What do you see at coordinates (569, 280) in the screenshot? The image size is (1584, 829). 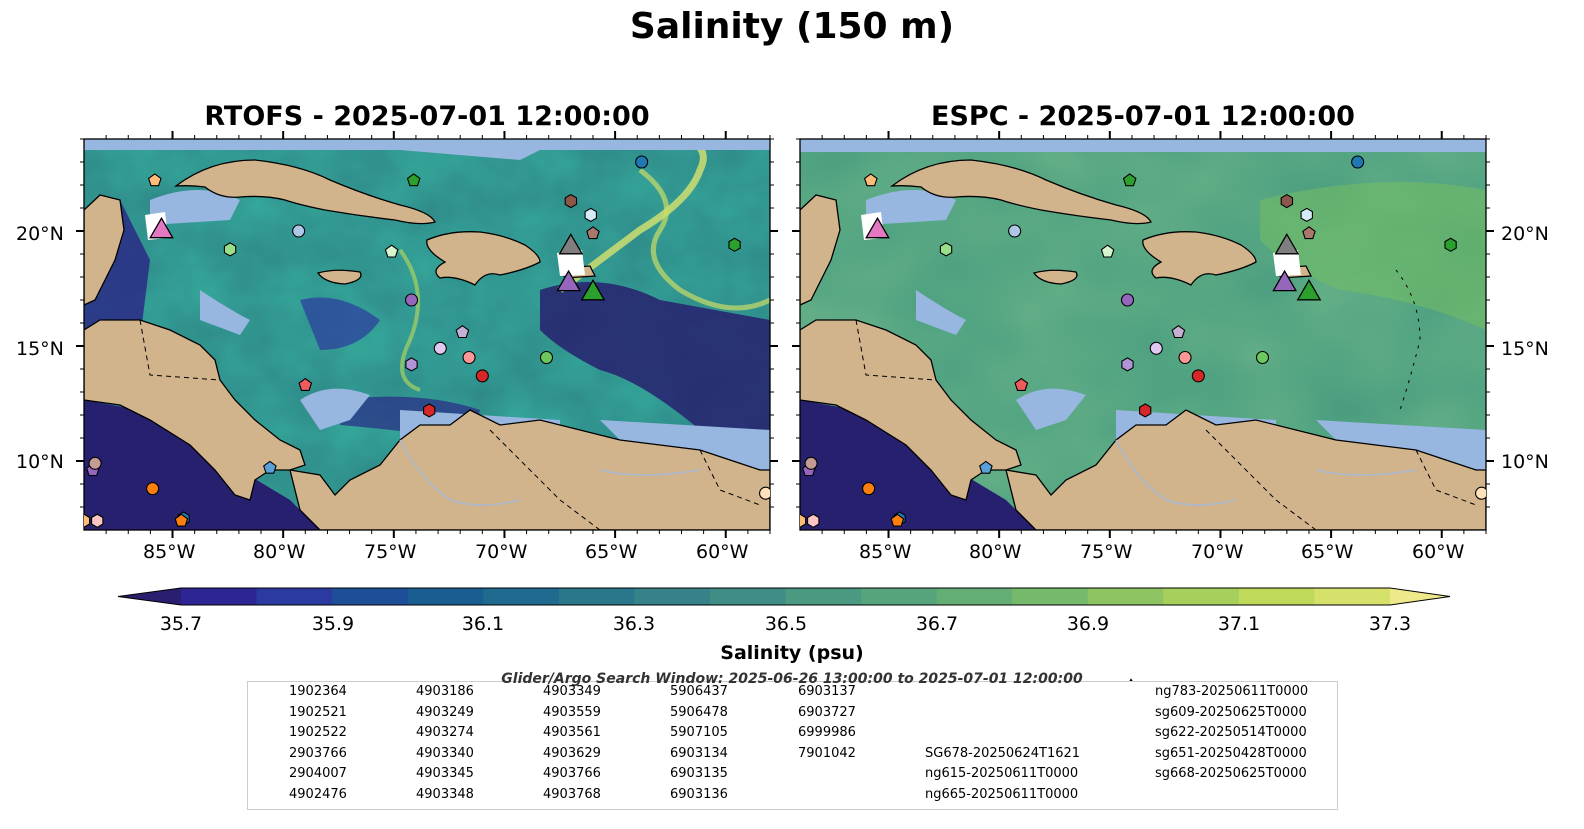 I see `glider-sg609-20250625T0000-marker` at bounding box center [569, 280].